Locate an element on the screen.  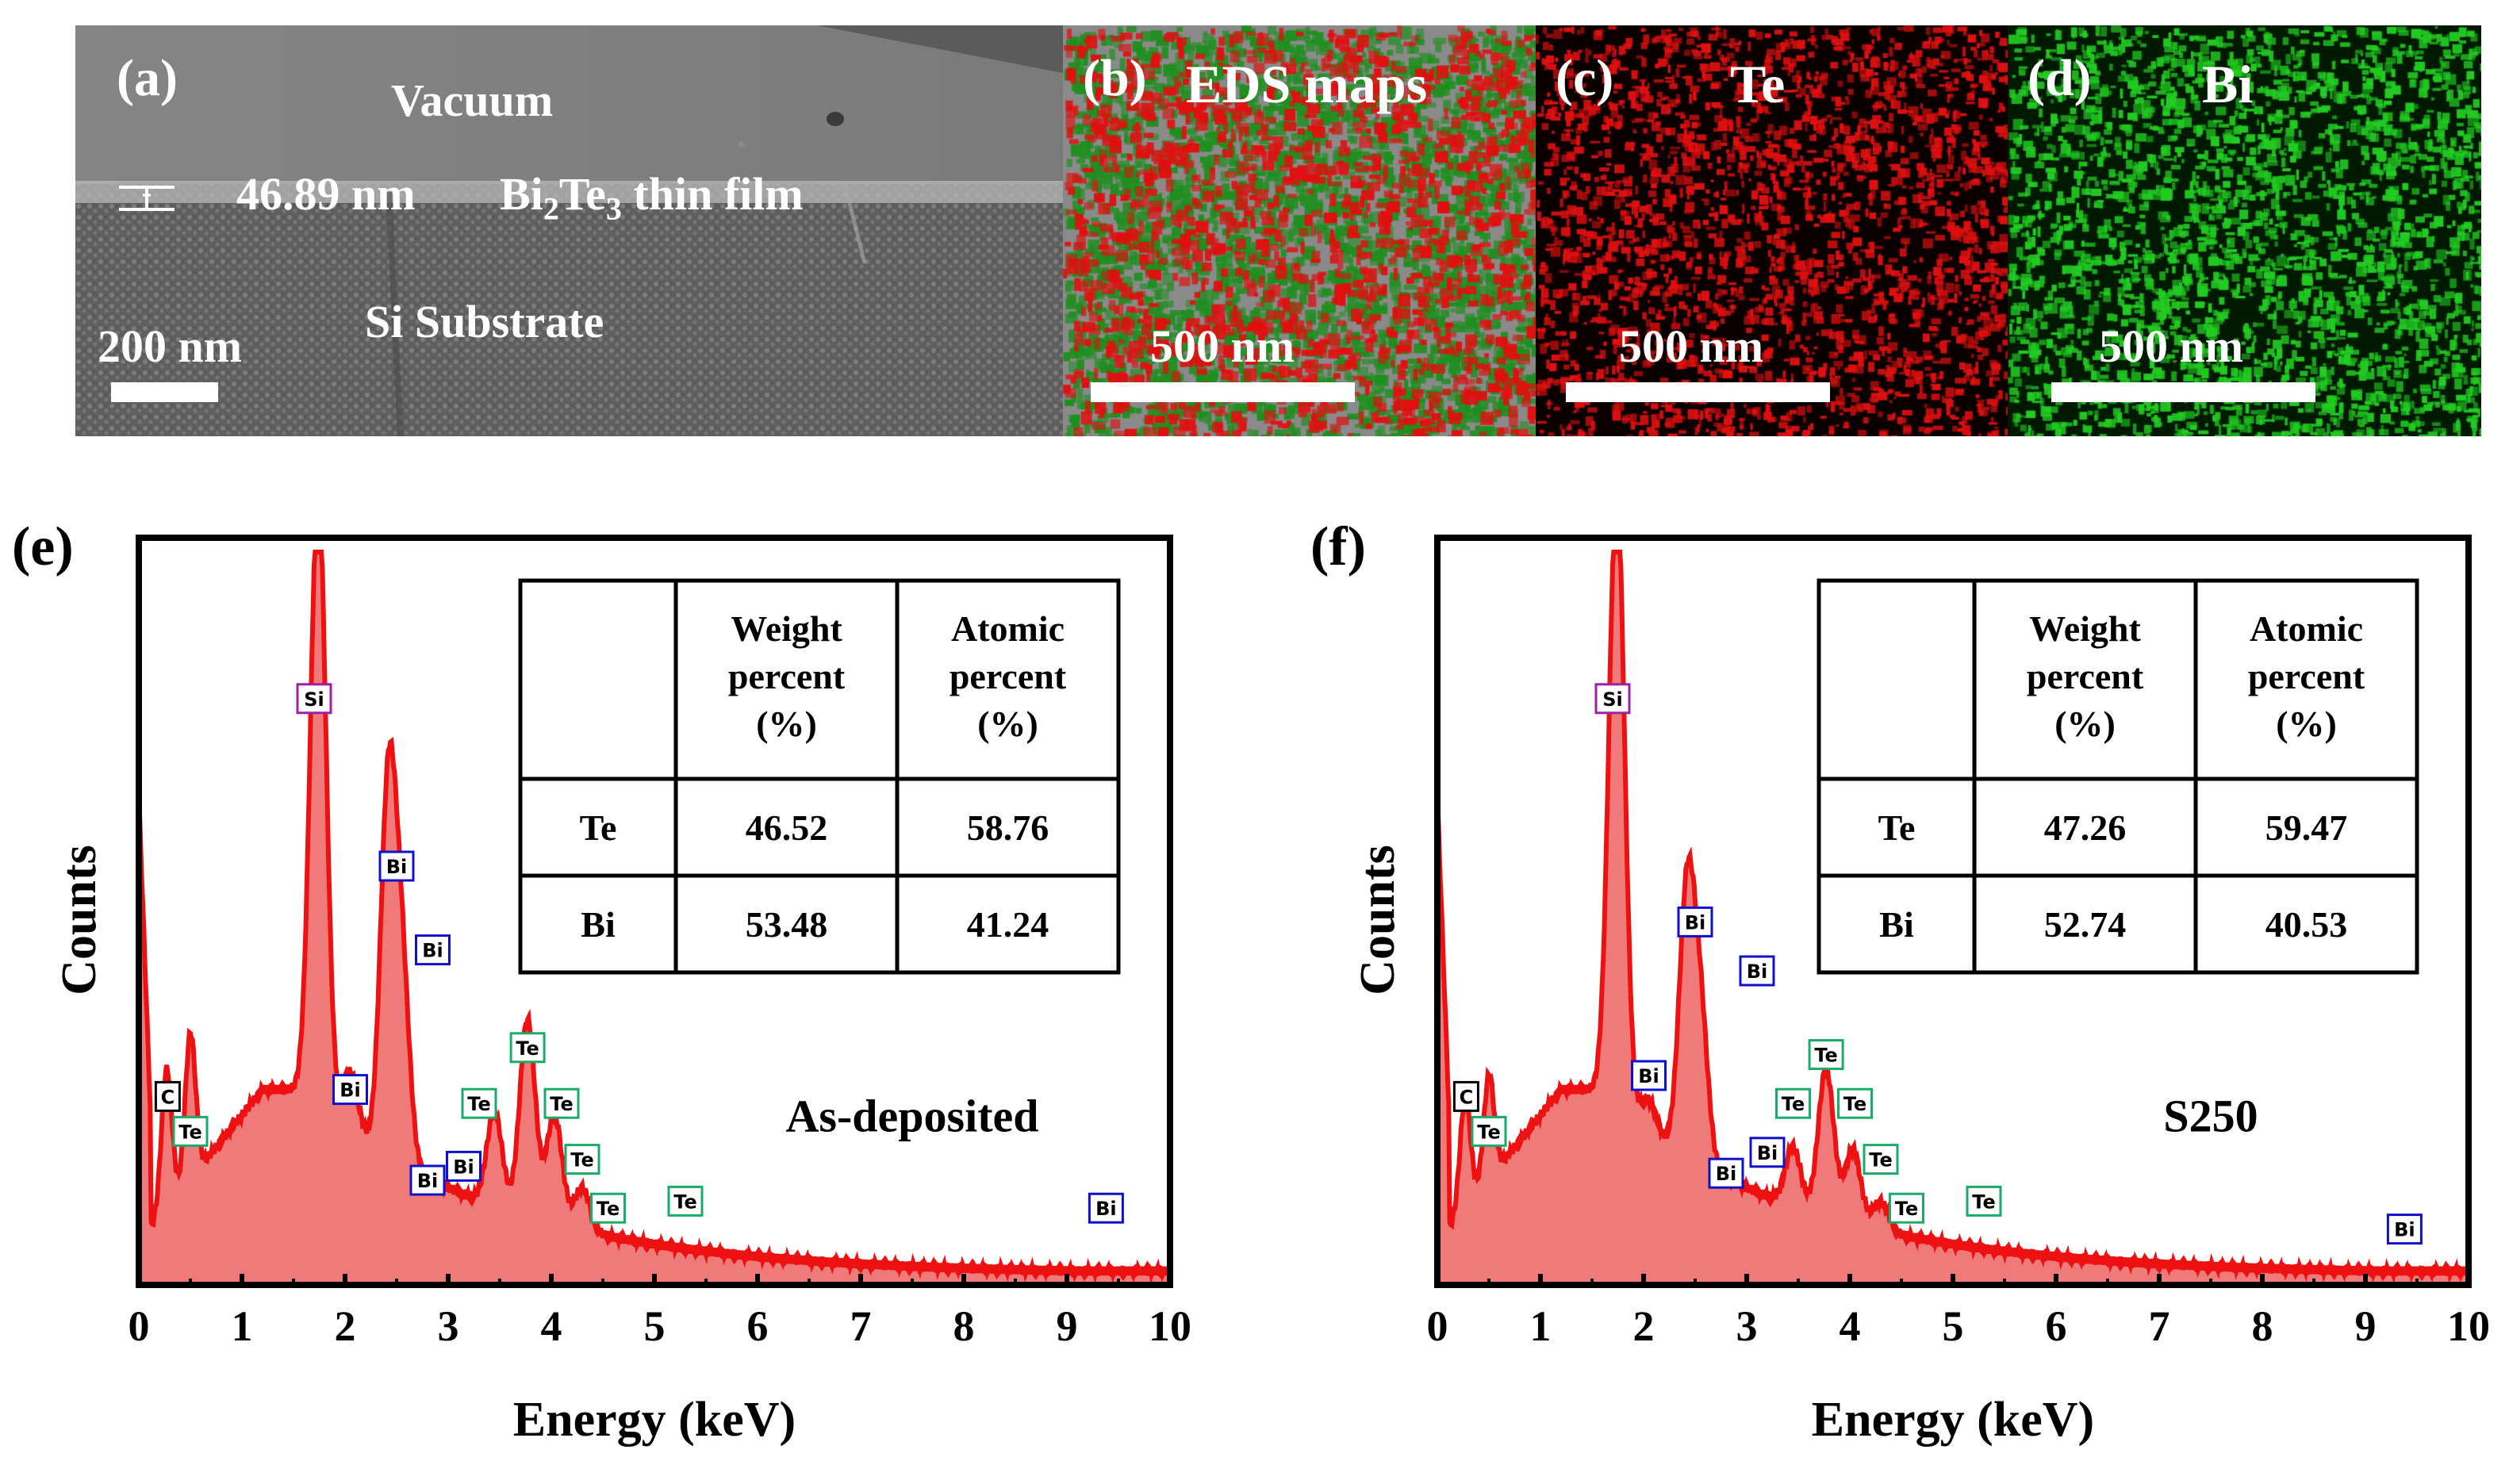
panel-label-a: (a) is located at coordinates (147, 78).